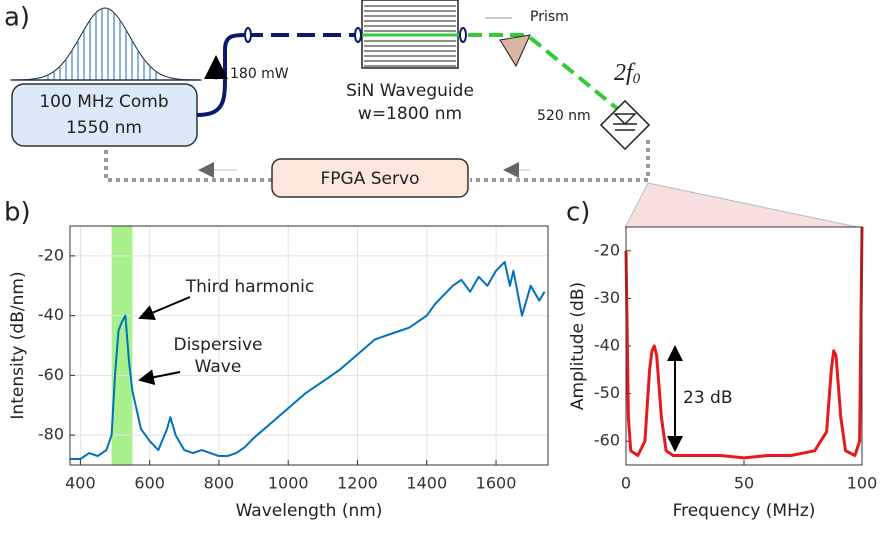 The height and width of the screenshot is (535, 883). What do you see at coordinates (309, 511) in the screenshot?
I see `x-axis-label: Wavelength (nm)` at bounding box center [309, 511].